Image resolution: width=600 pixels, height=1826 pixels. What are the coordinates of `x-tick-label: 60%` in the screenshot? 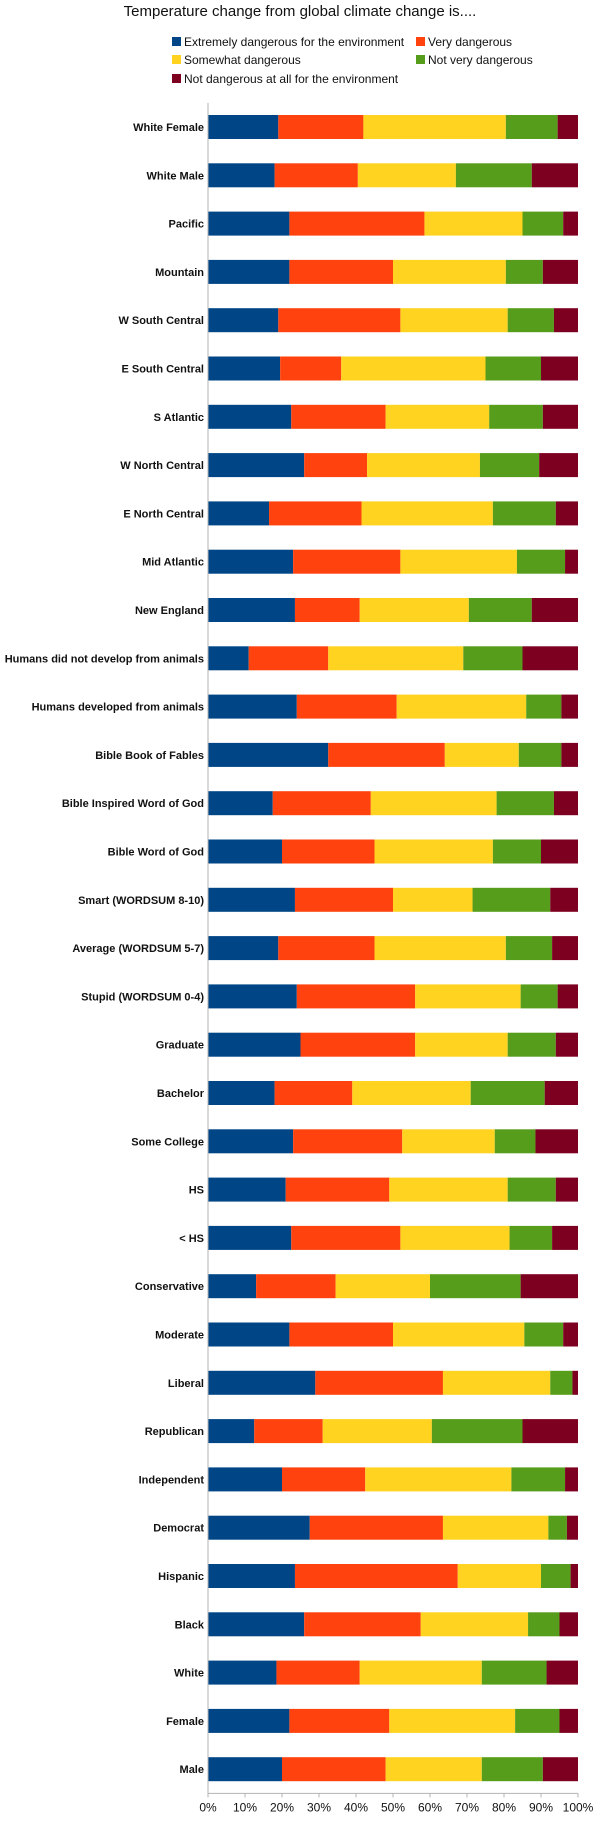 It's located at (430, 1807).